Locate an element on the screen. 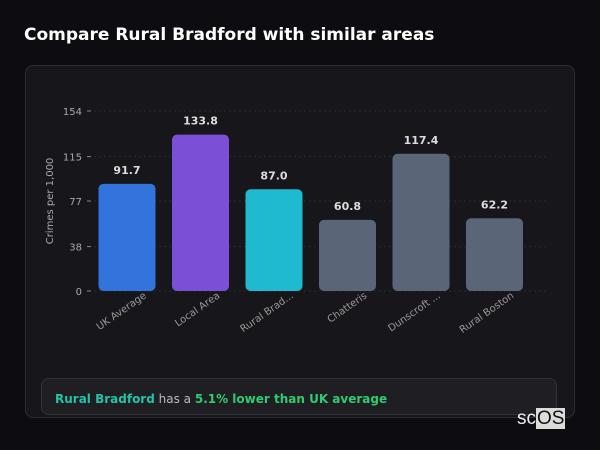 This screenshot has height=450, width=600. data-label: 87.0 is located at coordinates (273, 175).